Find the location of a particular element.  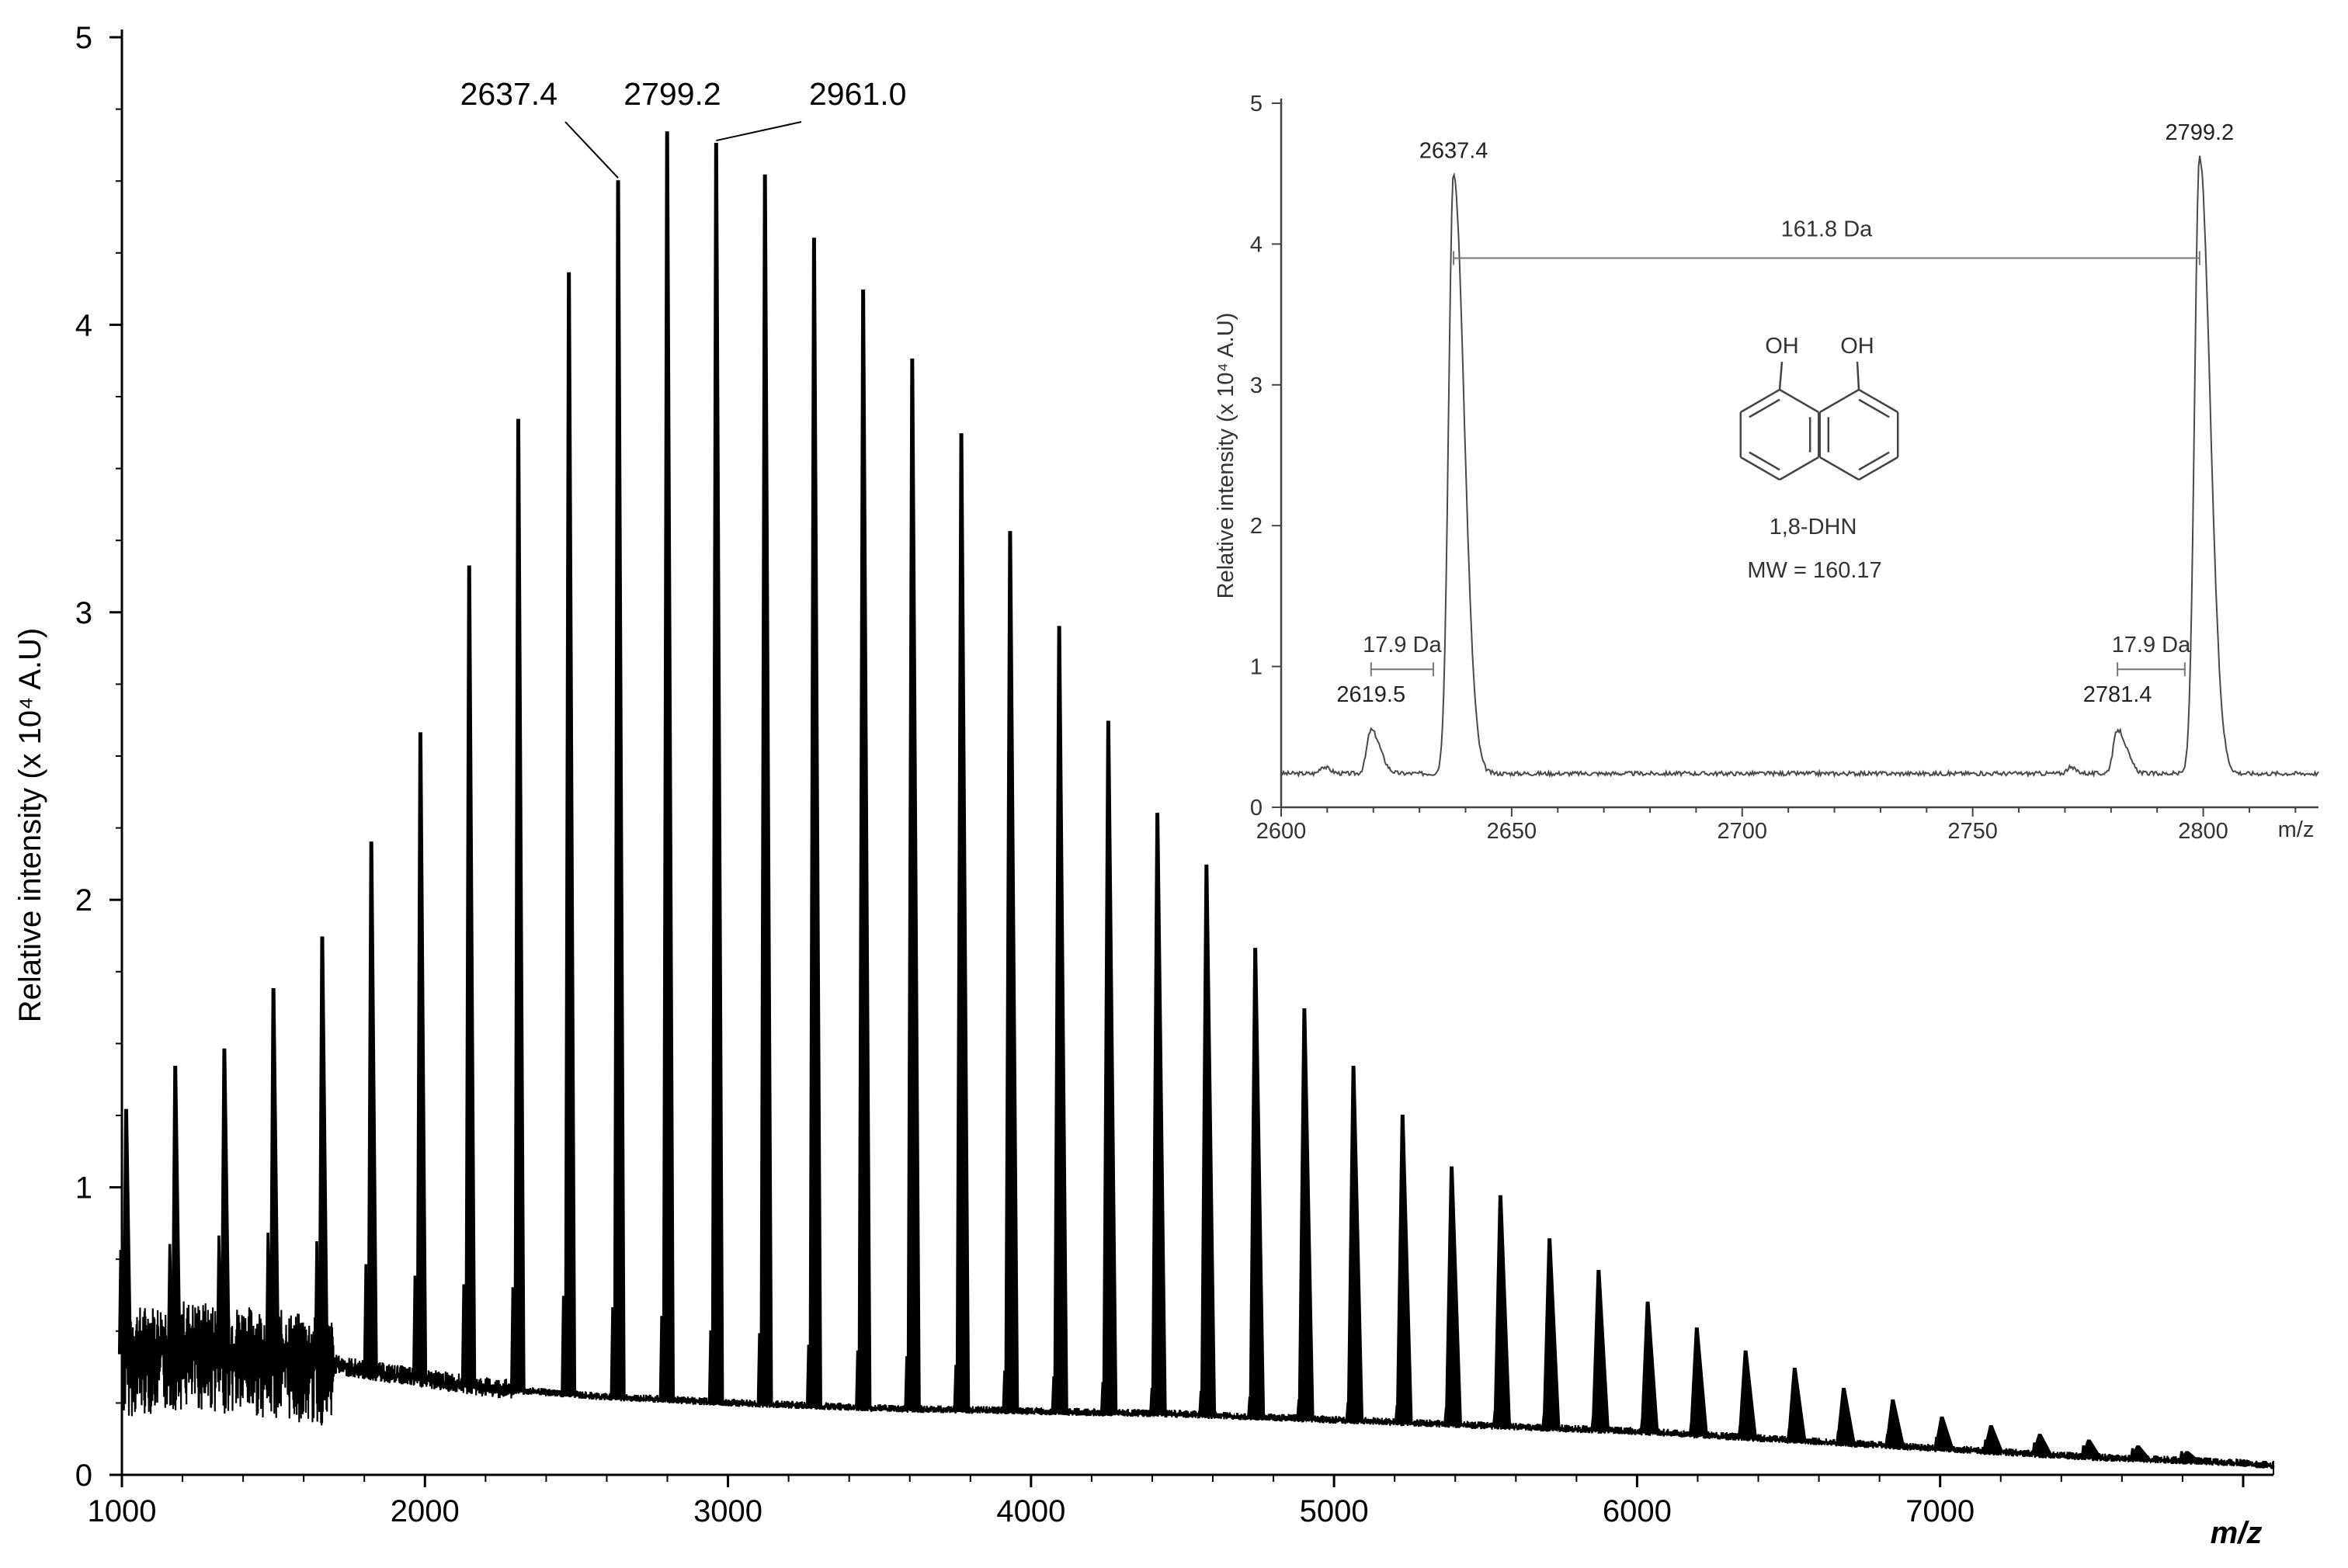

main-y-tick-label: 0 is located at coordinates (83, 1476).